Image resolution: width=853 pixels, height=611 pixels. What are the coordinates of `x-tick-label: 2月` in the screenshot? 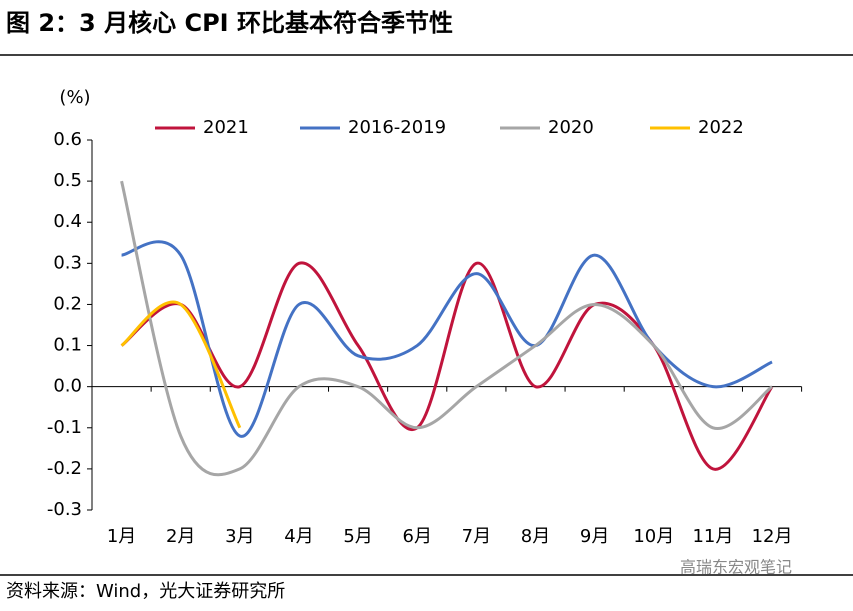 It's located at (180, 536).